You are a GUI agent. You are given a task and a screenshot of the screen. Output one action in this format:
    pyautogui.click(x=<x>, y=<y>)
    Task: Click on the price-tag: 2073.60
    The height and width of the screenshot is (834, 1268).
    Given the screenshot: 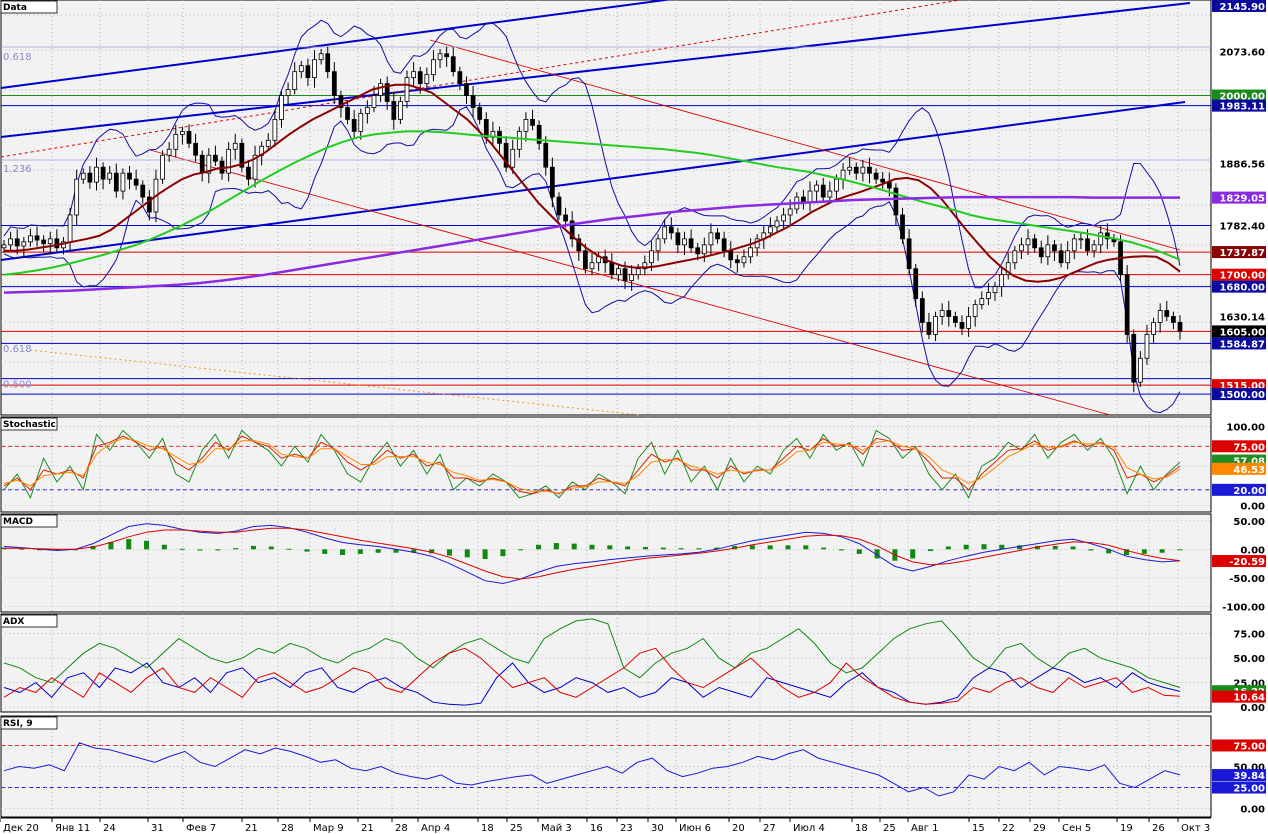 What is the action you would take?
    pyautogui.click(x=1239, y=52)
    